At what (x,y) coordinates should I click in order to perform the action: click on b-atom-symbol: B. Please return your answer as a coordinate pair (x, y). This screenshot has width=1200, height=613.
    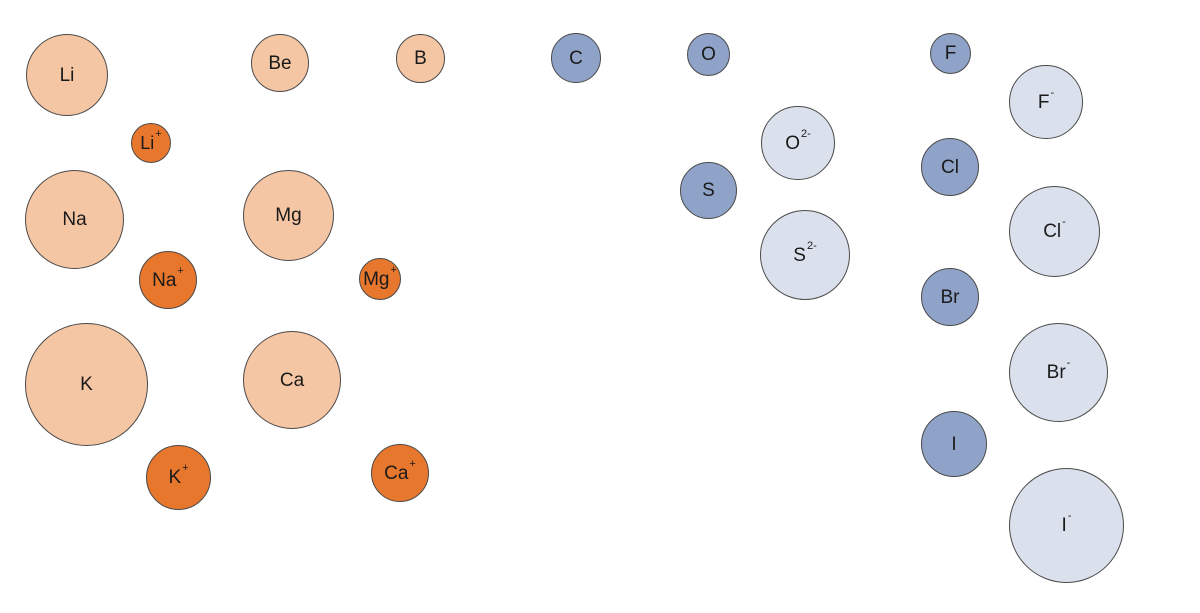
    Looking at the image, I should click on (420, 58).